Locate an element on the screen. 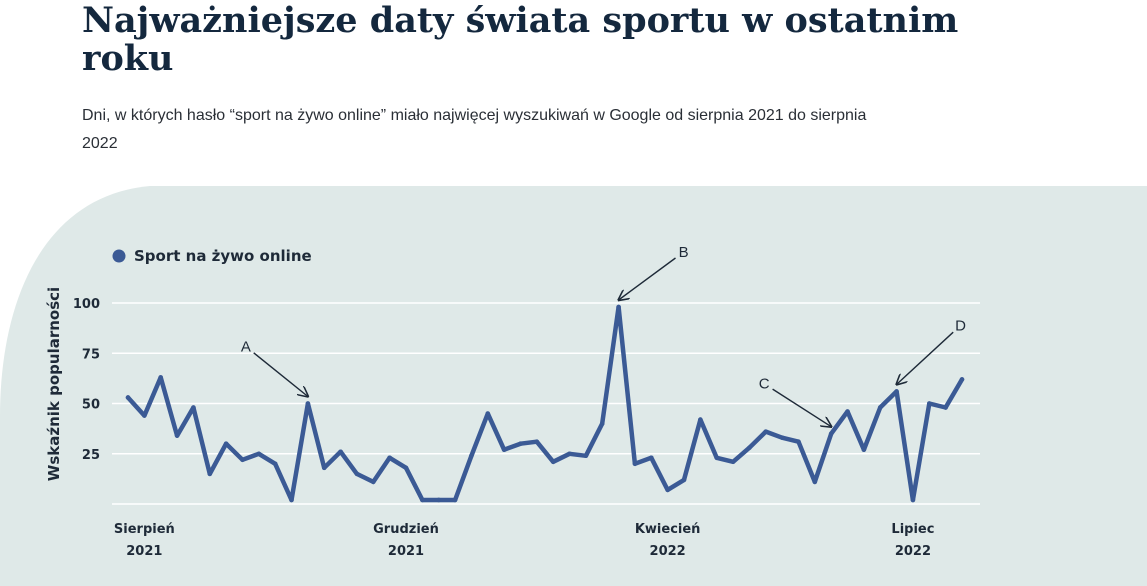 Image resolution: width=1147 pixels, height=586 pixels. x-tick-label-month: Grudzień is located at coordinates (406, 529).